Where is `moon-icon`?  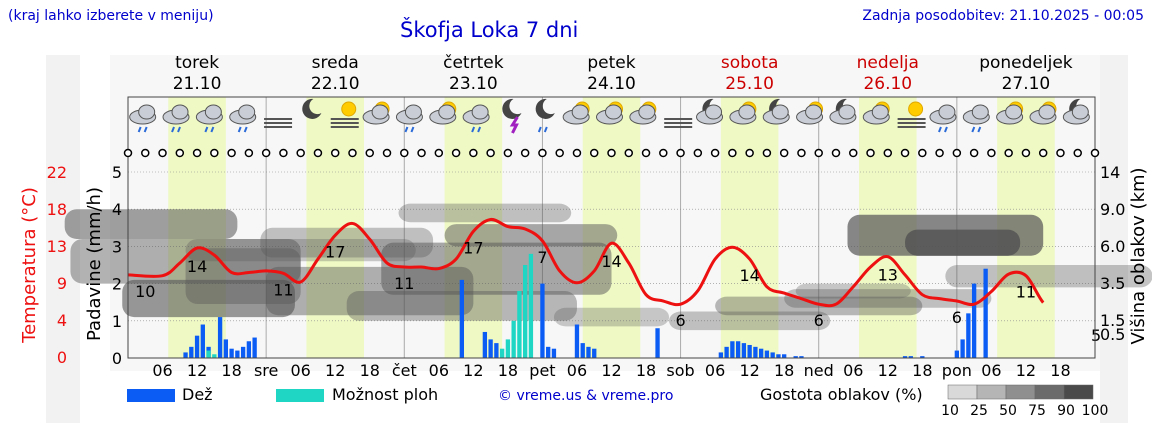
moon-icon is located at coordinates (312, 108).